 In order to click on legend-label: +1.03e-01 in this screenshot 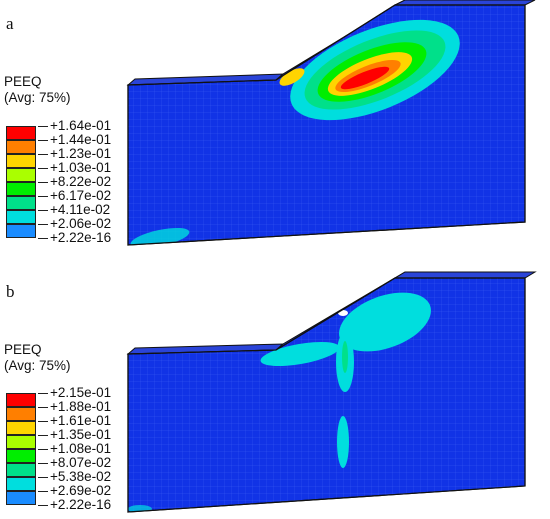, I will do `click(81, 167)`.